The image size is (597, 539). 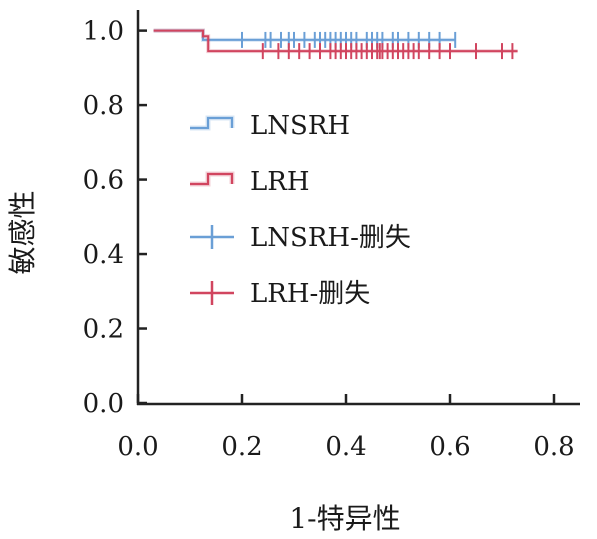 I want to click on y-tick-label: 0.2, so click(x=103, y=330).